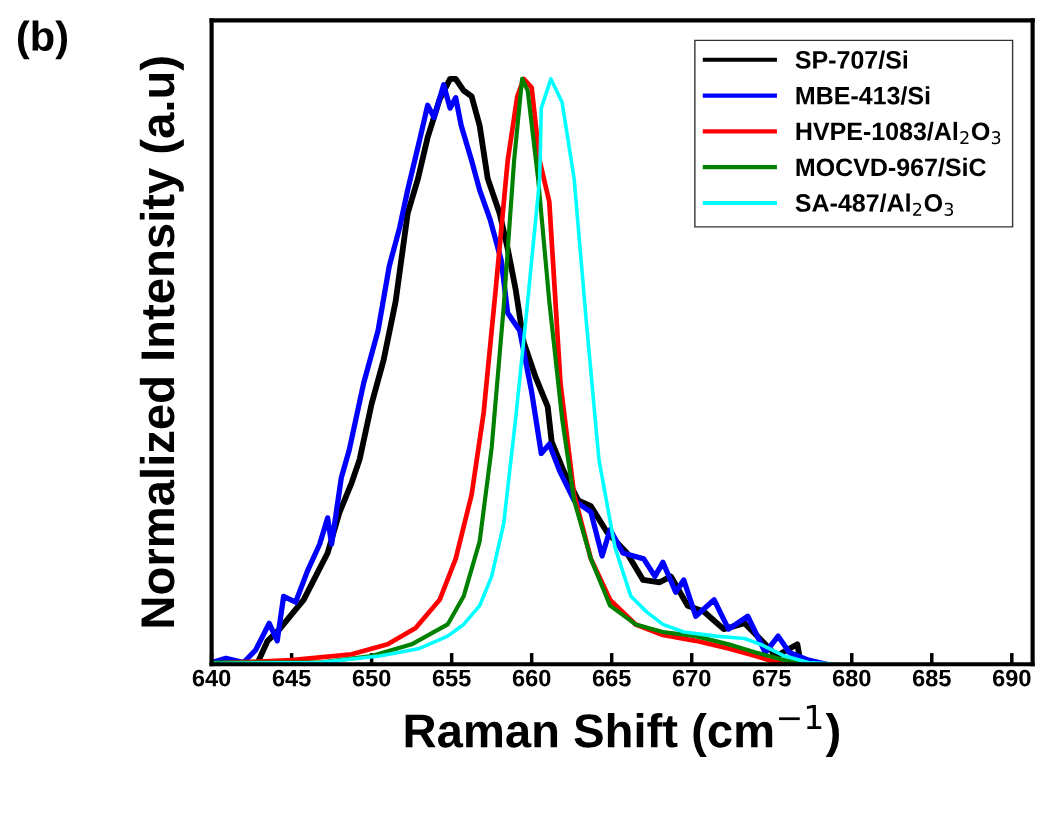 The height and width of the screenshot is (815, 1058). Describe the element at coordinates (42, 40) in the screenshot. I see `text: (b)` at that location.